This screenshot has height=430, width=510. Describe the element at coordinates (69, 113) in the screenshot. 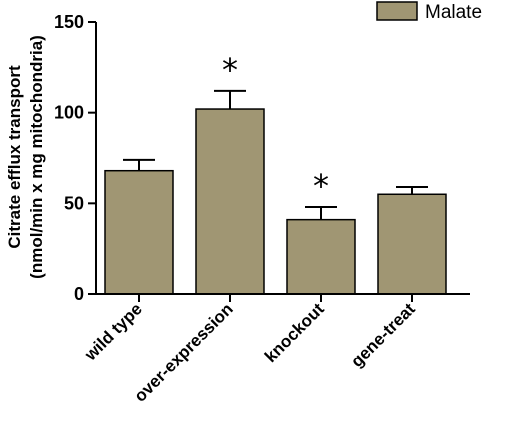

I see `y-tick-label: 100` at that location.